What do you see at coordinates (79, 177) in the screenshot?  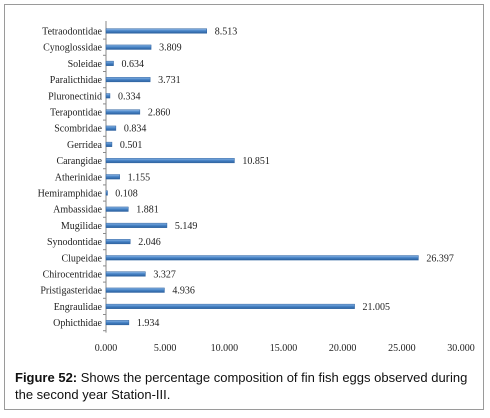 I see `category-label: Atherinidae` at bounding box center [79, 177].